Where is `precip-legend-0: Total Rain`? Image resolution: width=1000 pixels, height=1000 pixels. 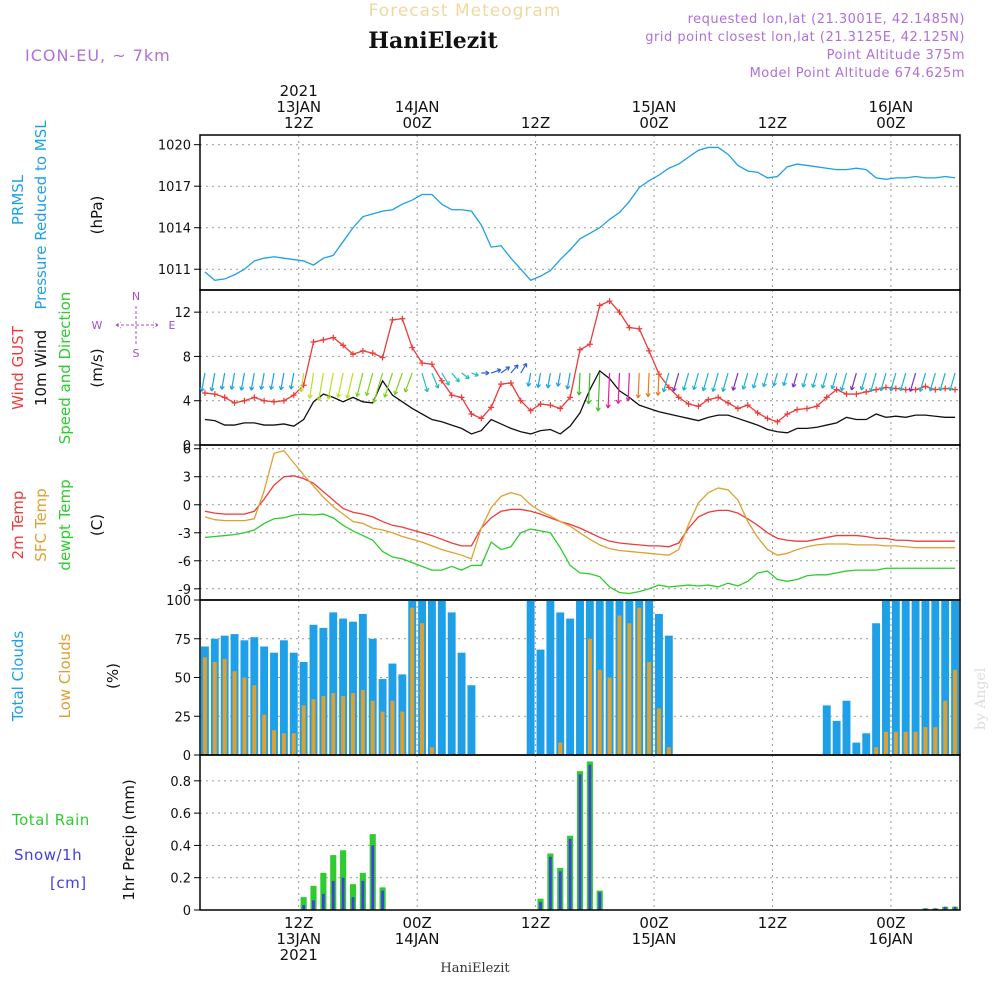
precip-legend-0: Total Rain is located at coordinates (50, 820).